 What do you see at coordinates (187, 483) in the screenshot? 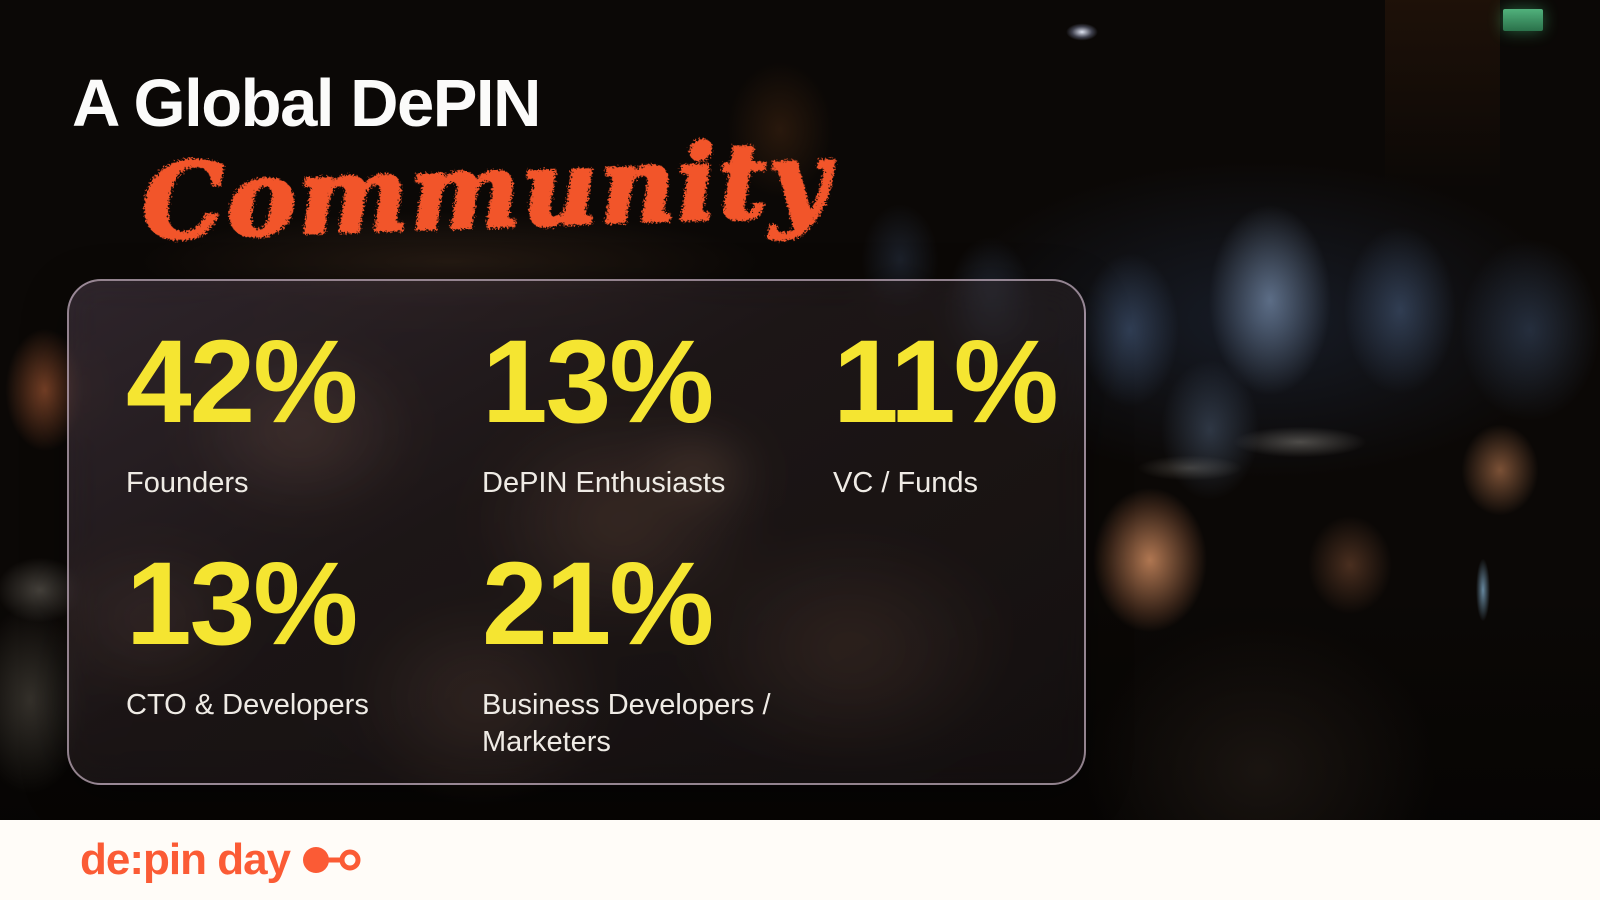
I see `stat-label: Founders` at bounding box center [187, 483].